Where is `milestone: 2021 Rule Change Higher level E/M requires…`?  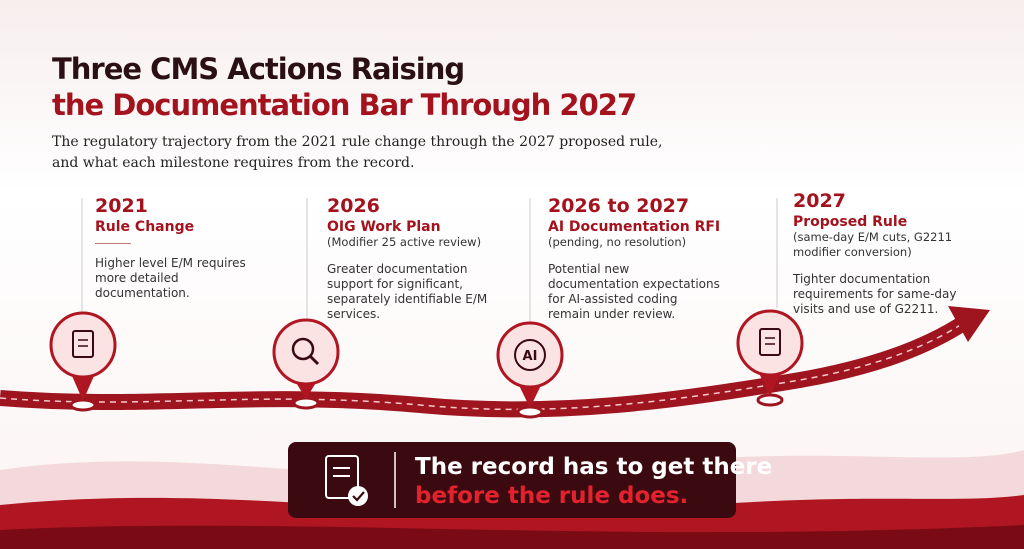
milestone: 2021 Rule Change Higher level E/M requires… is located at coordinates (182, 248).